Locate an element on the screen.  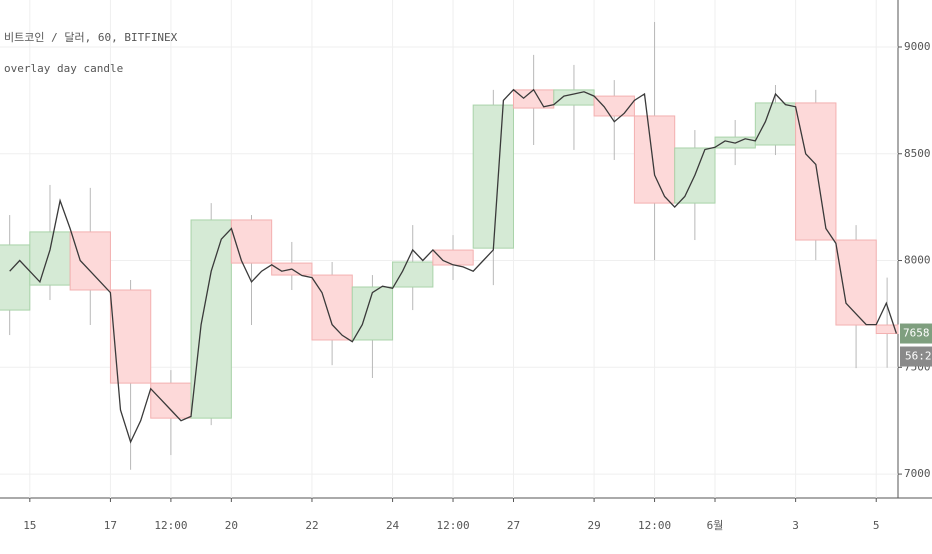
last-price-label: 7658.2 is located at coordinates (917, 333).